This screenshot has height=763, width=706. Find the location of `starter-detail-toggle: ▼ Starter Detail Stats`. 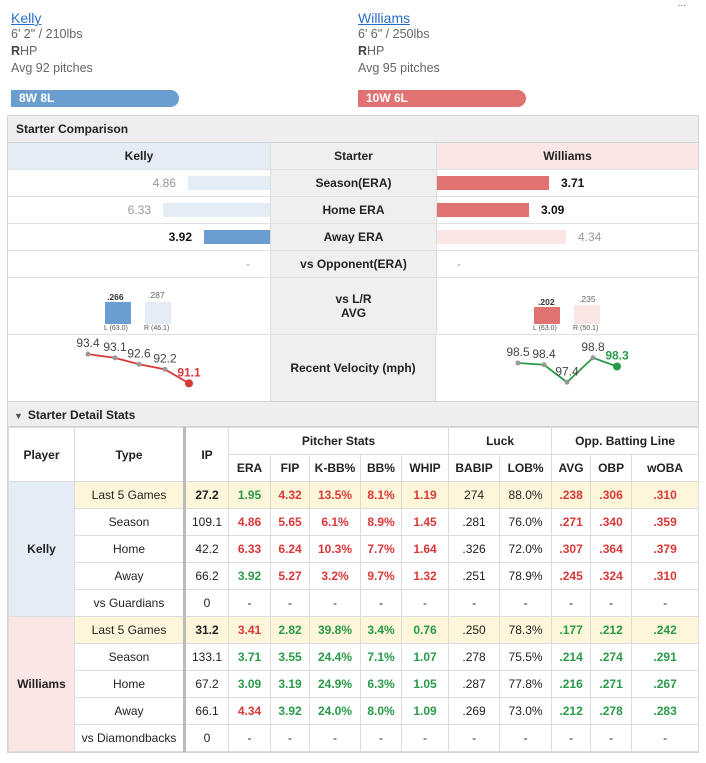

starter-detail-toggle: ▼ Starter Detail Stats is located at coordinates (353, 414).